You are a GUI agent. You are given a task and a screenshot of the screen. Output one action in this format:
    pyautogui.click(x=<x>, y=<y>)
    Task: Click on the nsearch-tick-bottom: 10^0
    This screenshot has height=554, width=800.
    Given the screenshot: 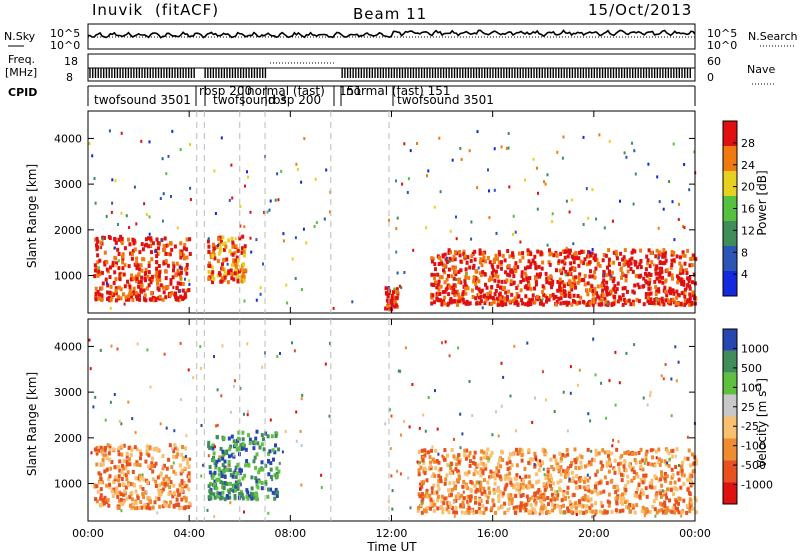 What is the action you would take?
    pyautogui.click(x=722, y=45)
    